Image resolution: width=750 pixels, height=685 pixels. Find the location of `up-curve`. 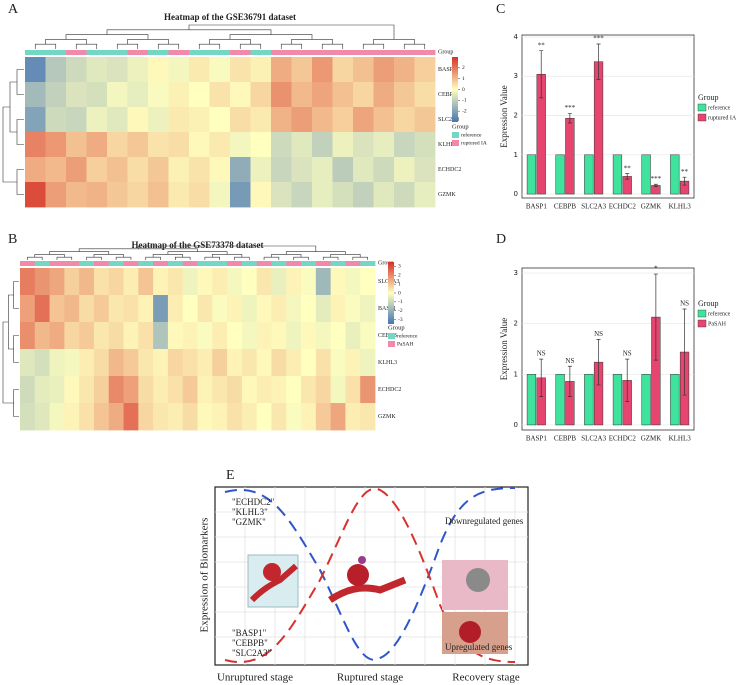

up-curve is located at coordinates (370, 575).